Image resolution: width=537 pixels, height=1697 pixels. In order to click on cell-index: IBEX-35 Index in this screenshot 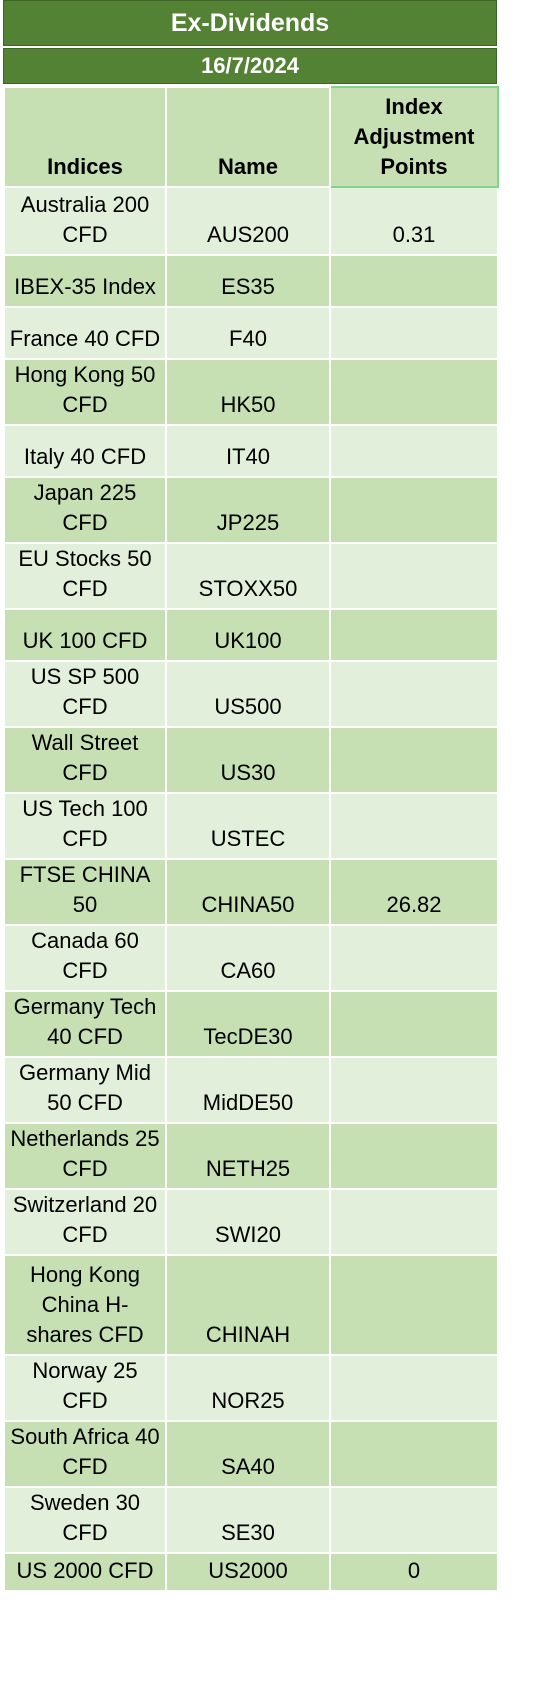, I will do `click(85, 281)`.